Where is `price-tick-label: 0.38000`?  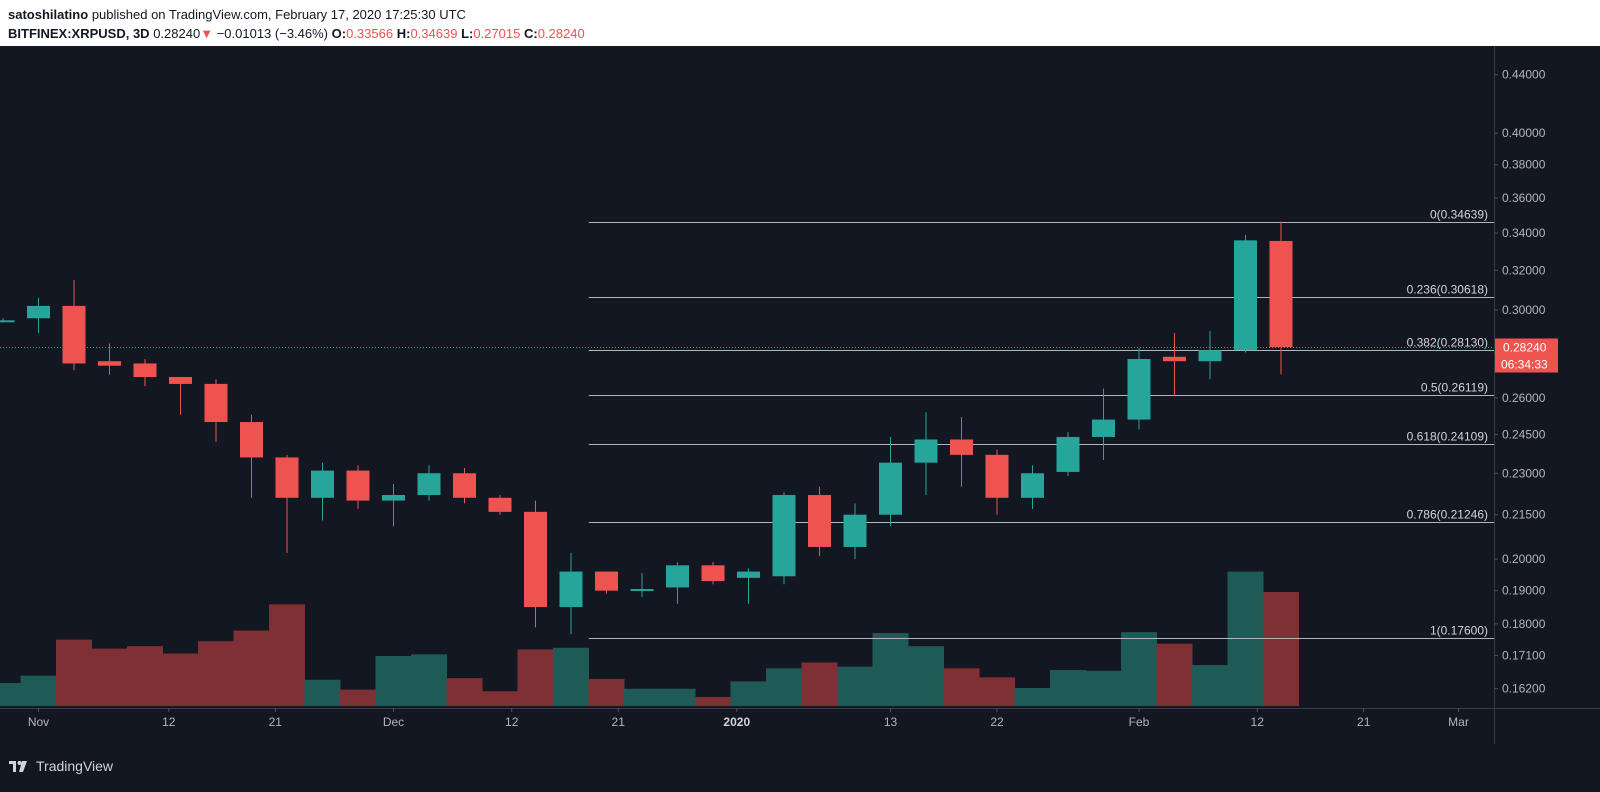
price-tick-label: 0.38000 is located at coordinates (1524, 165).